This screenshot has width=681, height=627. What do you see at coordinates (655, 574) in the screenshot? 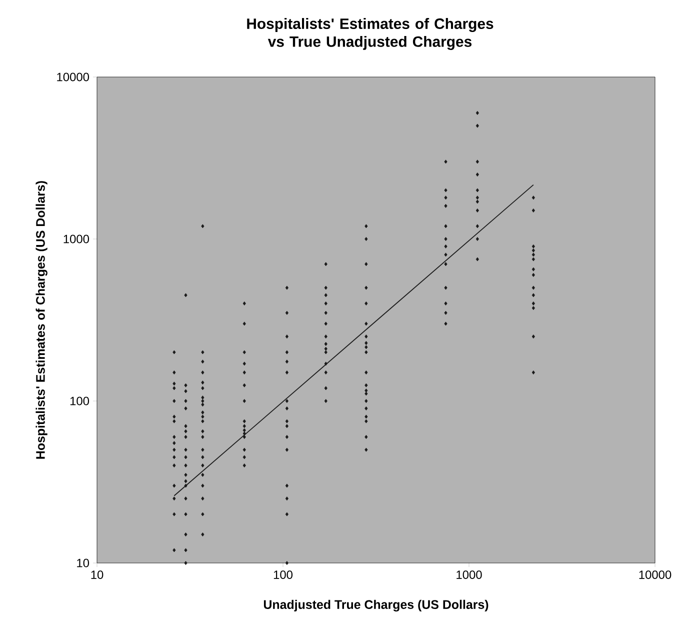
I see `x-tick-label: 10000` at bounding box center [655, 574].